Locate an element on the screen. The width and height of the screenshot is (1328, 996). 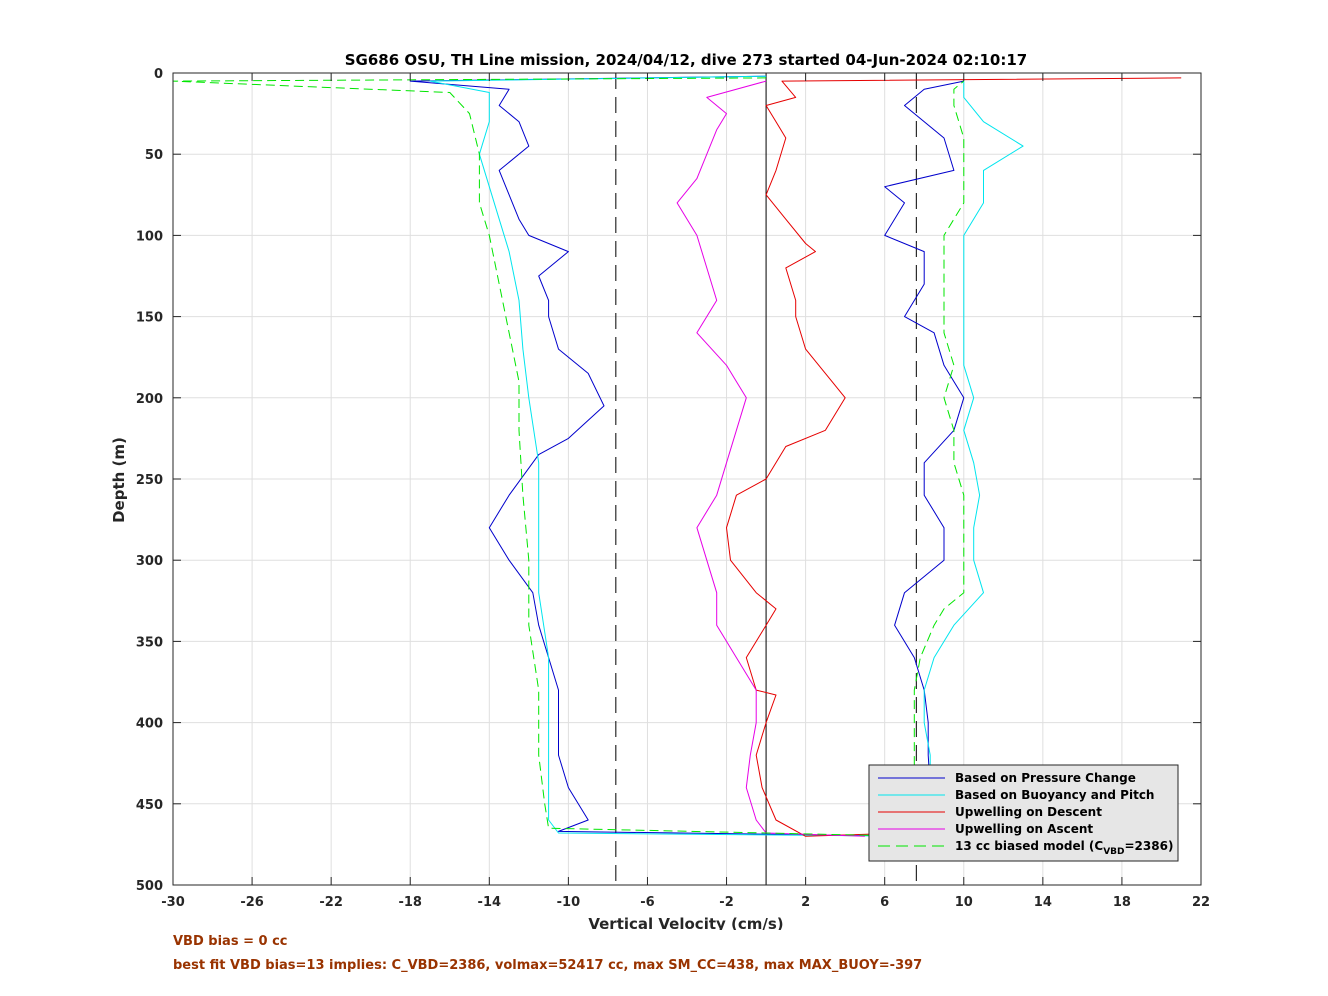
y-tick-label: 200 is located at coordinates (149, 399).